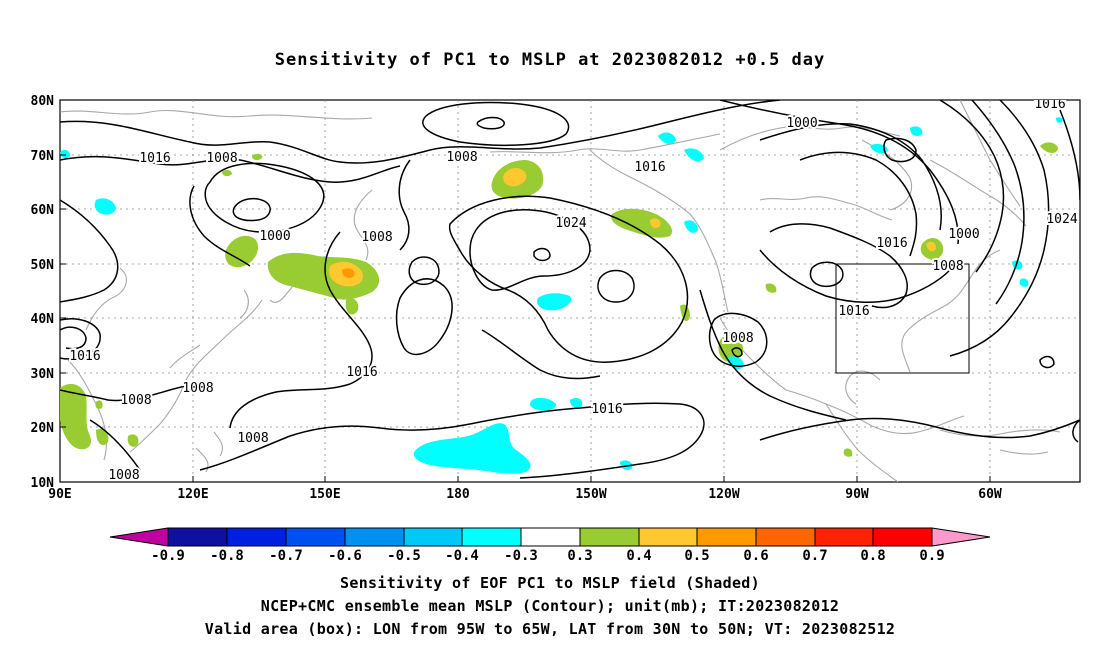 This screenshot has height=650, width=1100. I want to click on colorbar-label: -0.8, so click(227, 556).